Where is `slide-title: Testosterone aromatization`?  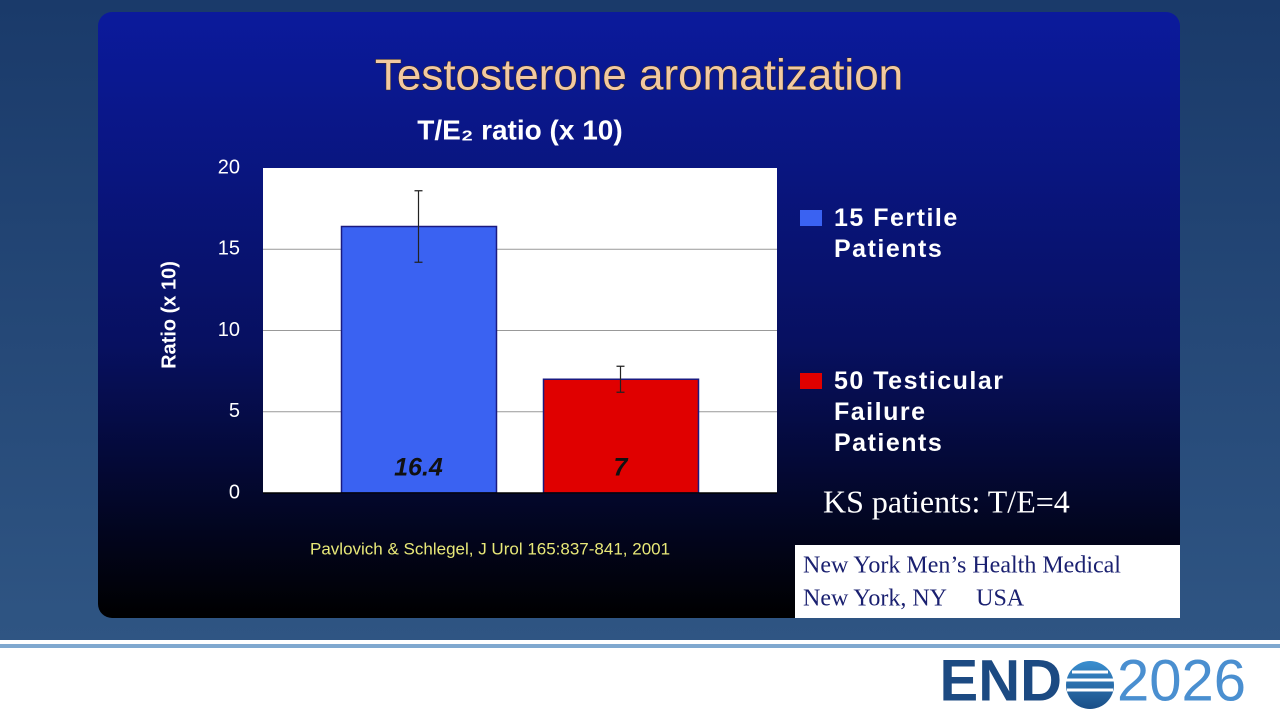
slide-title: Testosterone aromatization is located at coordinates (639, 75).